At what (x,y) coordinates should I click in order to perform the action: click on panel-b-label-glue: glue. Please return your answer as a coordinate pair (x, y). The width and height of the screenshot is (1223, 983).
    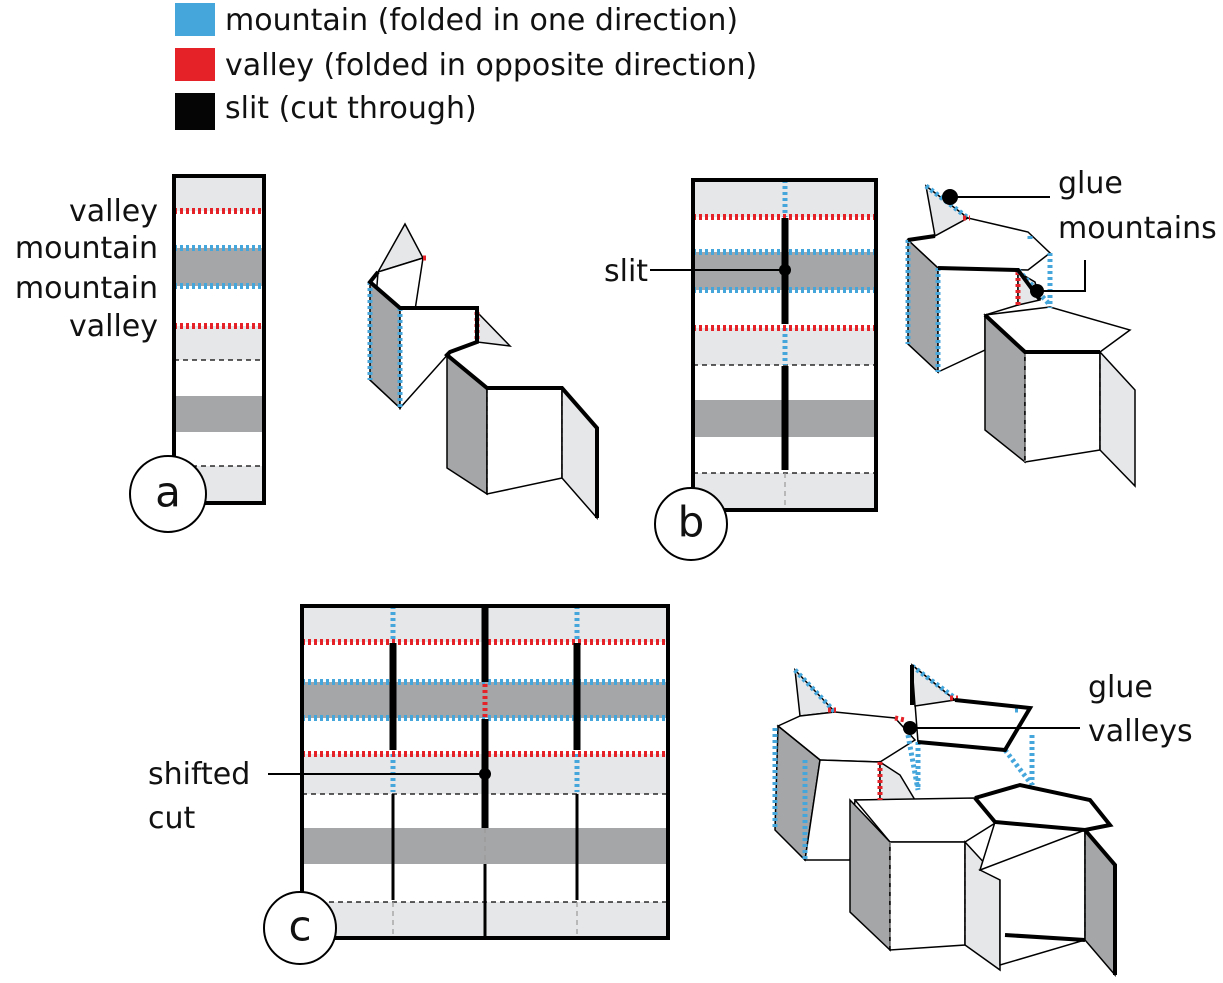
    Looking at the image, I should click on (1090, 183).